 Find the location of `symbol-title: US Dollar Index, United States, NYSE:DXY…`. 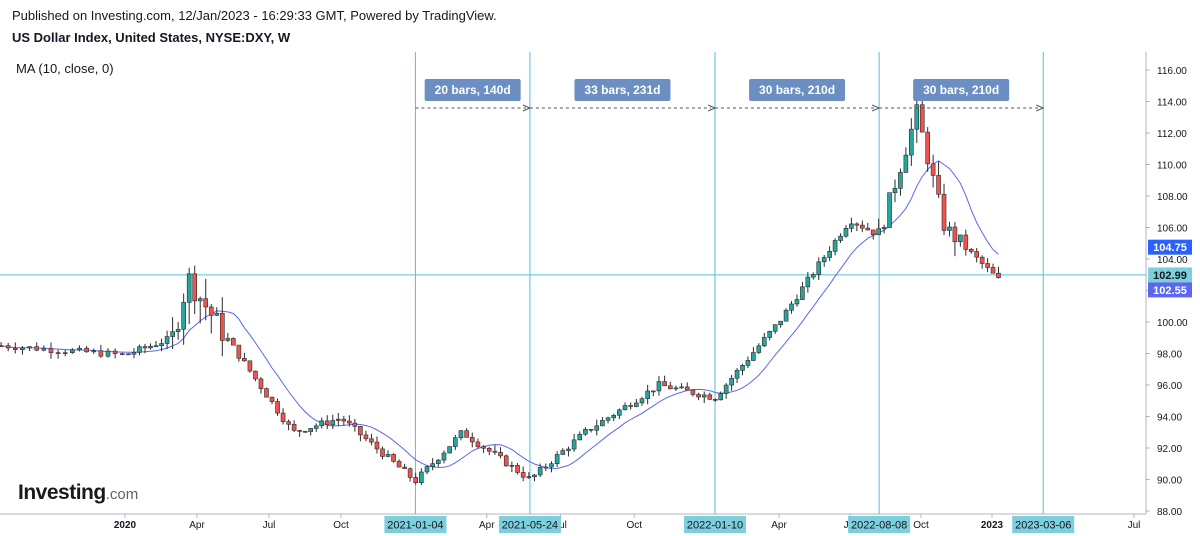

symbol-title: US Dollar Index, United States, NYSE:DXY… is located at coordinates (151, 37).